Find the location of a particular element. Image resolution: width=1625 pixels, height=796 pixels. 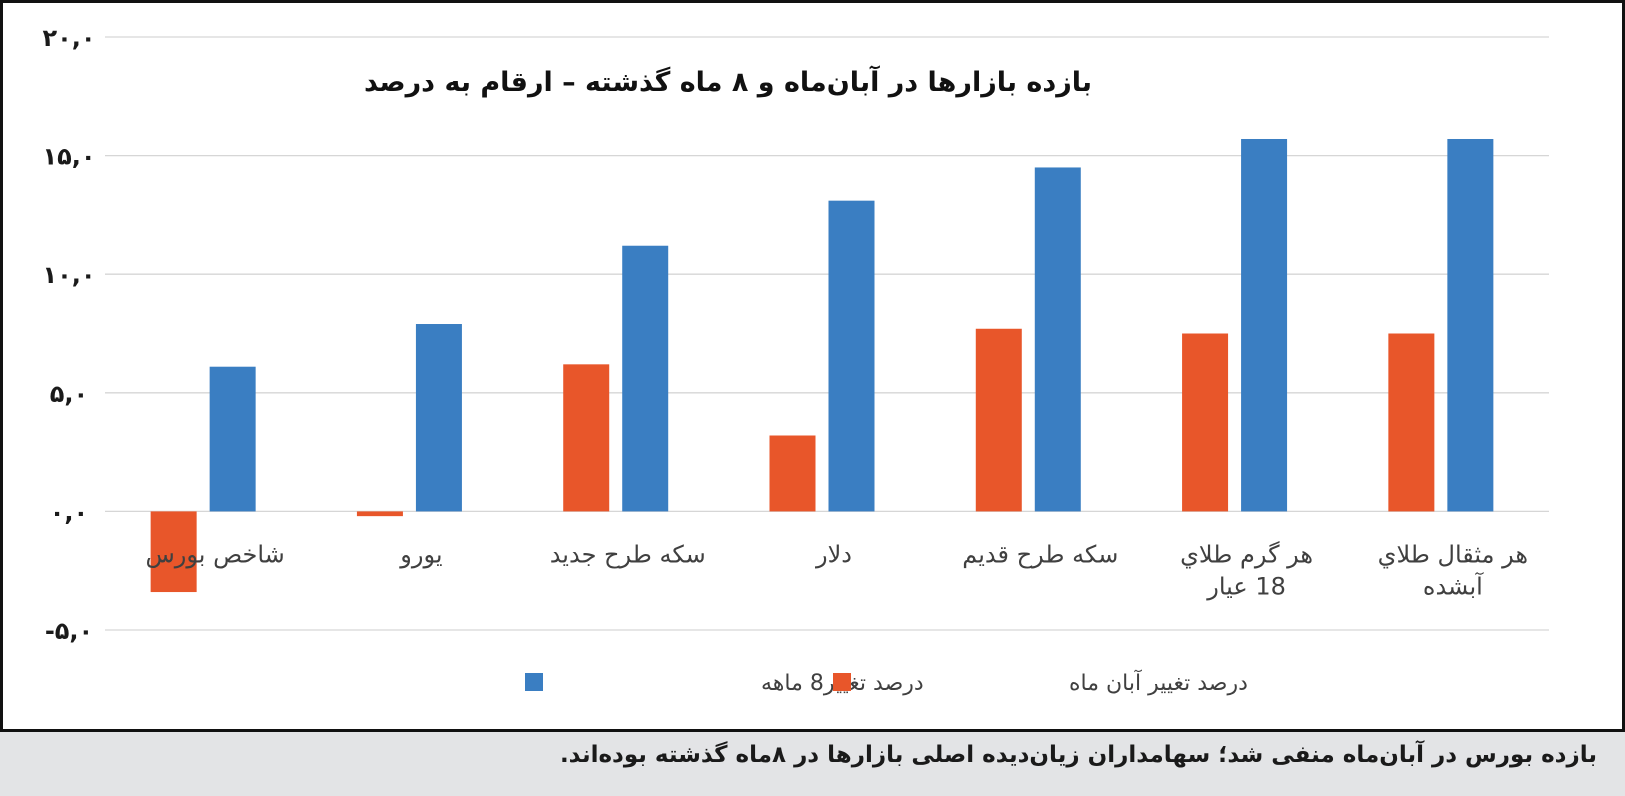

legend-label: درصد تغییر آبان ماه is located at coordinates (1158, 682).